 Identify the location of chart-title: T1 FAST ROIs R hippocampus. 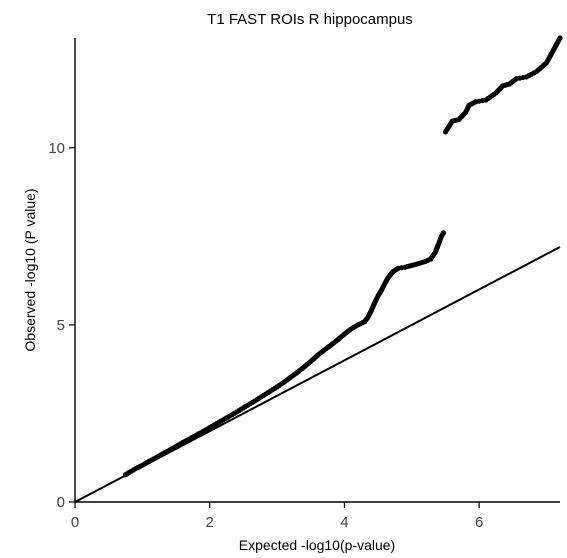
(310, 19).